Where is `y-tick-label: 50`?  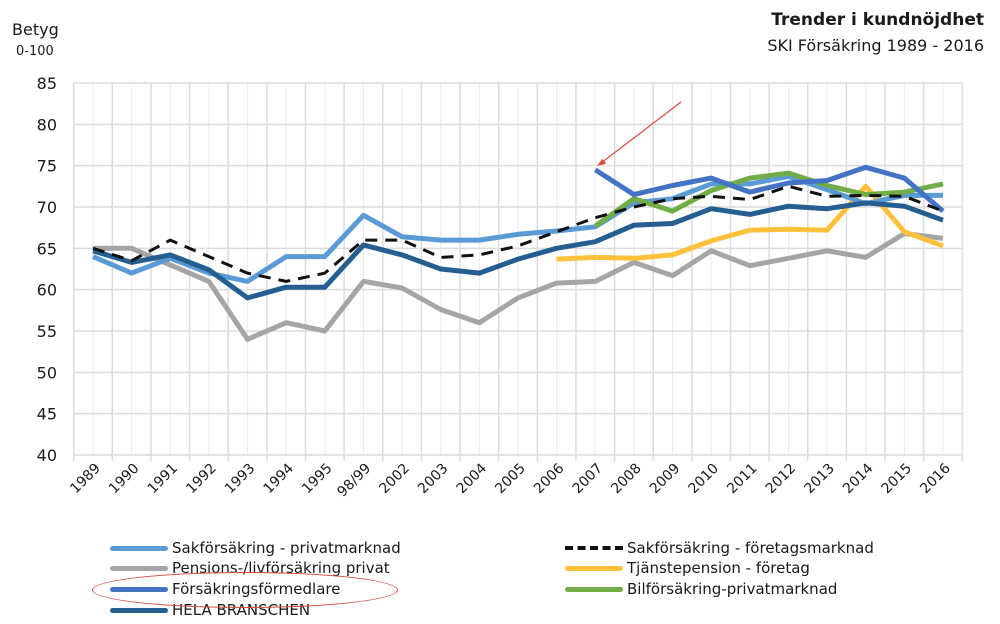 y-tick-label: 50 is located at coordinates (47, 372).